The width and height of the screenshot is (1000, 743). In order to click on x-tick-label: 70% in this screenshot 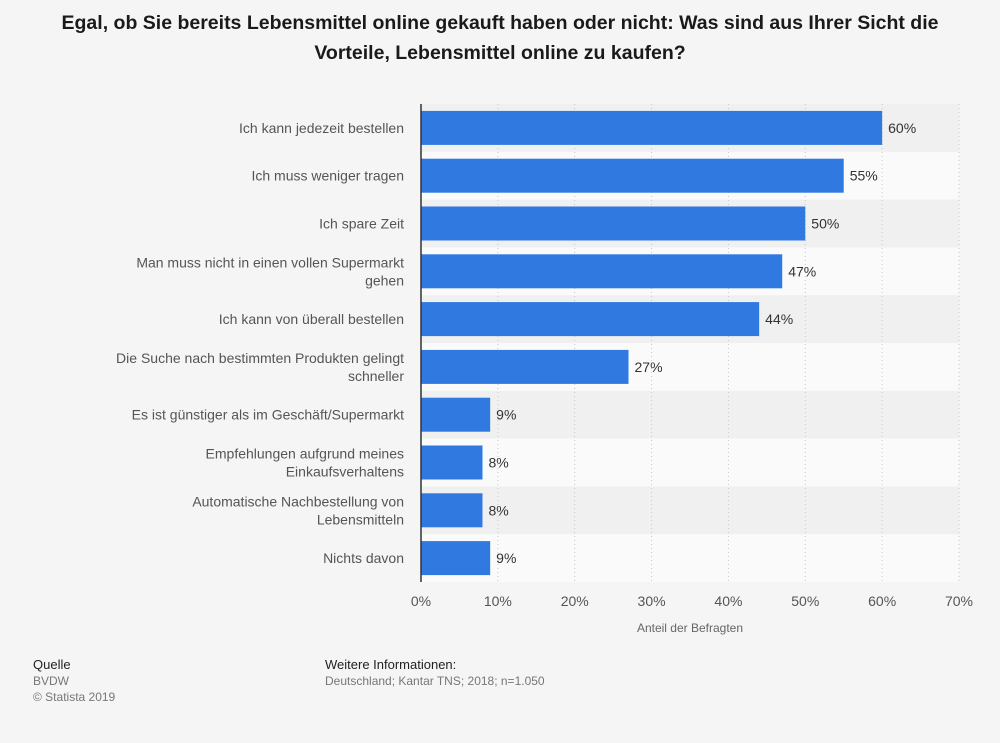, I will do `click(959, 601)`.